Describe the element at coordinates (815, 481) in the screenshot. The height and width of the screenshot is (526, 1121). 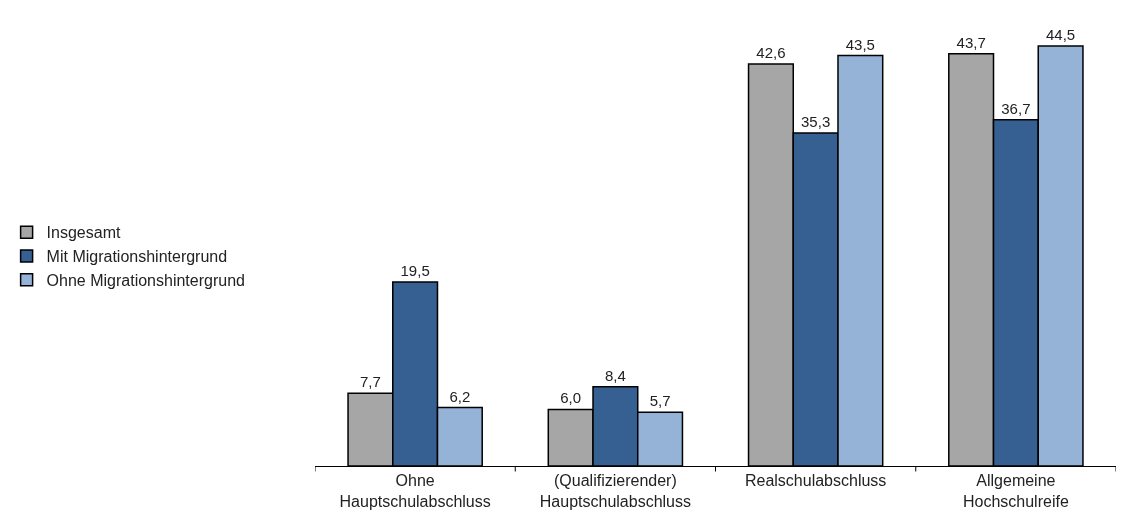
I see `x-tick-label: Realschulabschluss` at that location.